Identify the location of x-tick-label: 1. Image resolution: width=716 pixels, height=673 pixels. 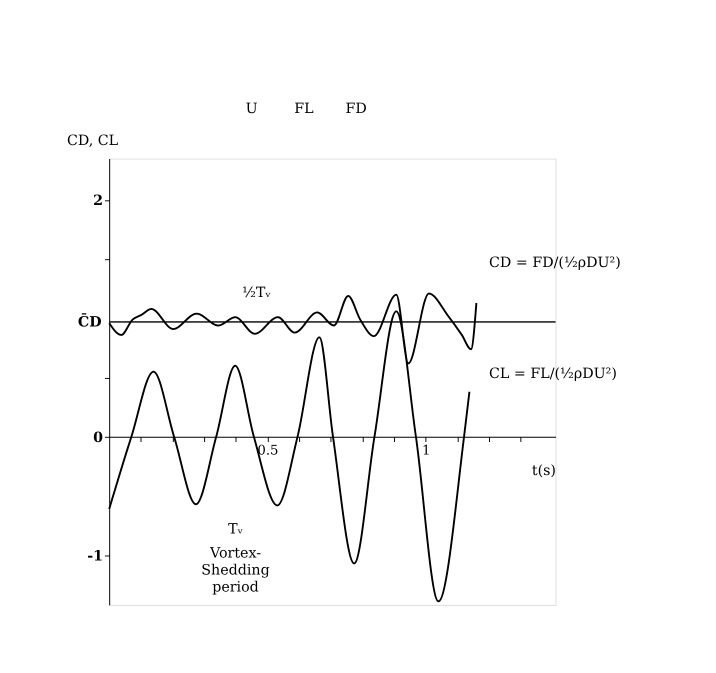
(426, 450).